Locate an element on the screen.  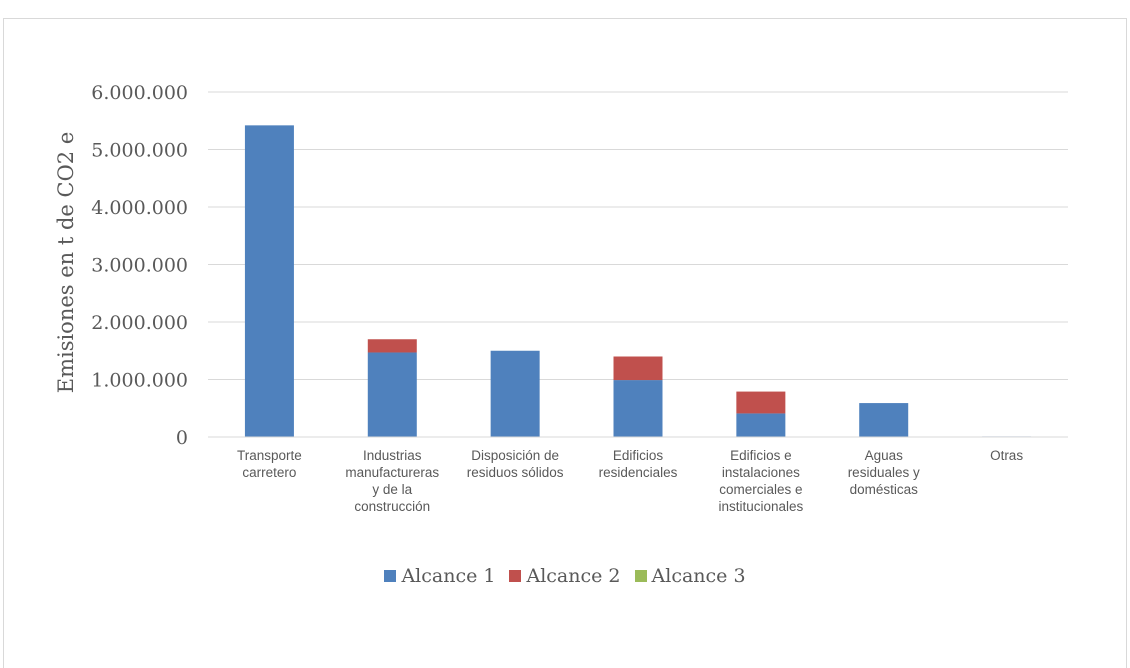
y-tick-label: 3.000.000 is located at coordinates (139, 266).